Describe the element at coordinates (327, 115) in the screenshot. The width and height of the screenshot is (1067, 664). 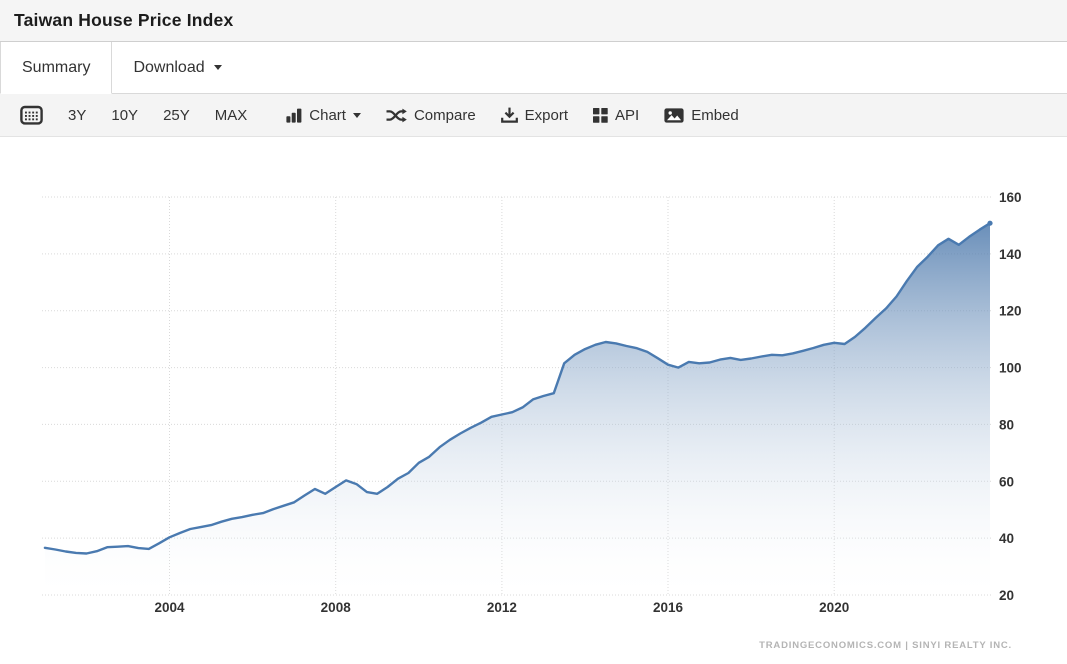
I see `chart-button-label: Chart` at that location.